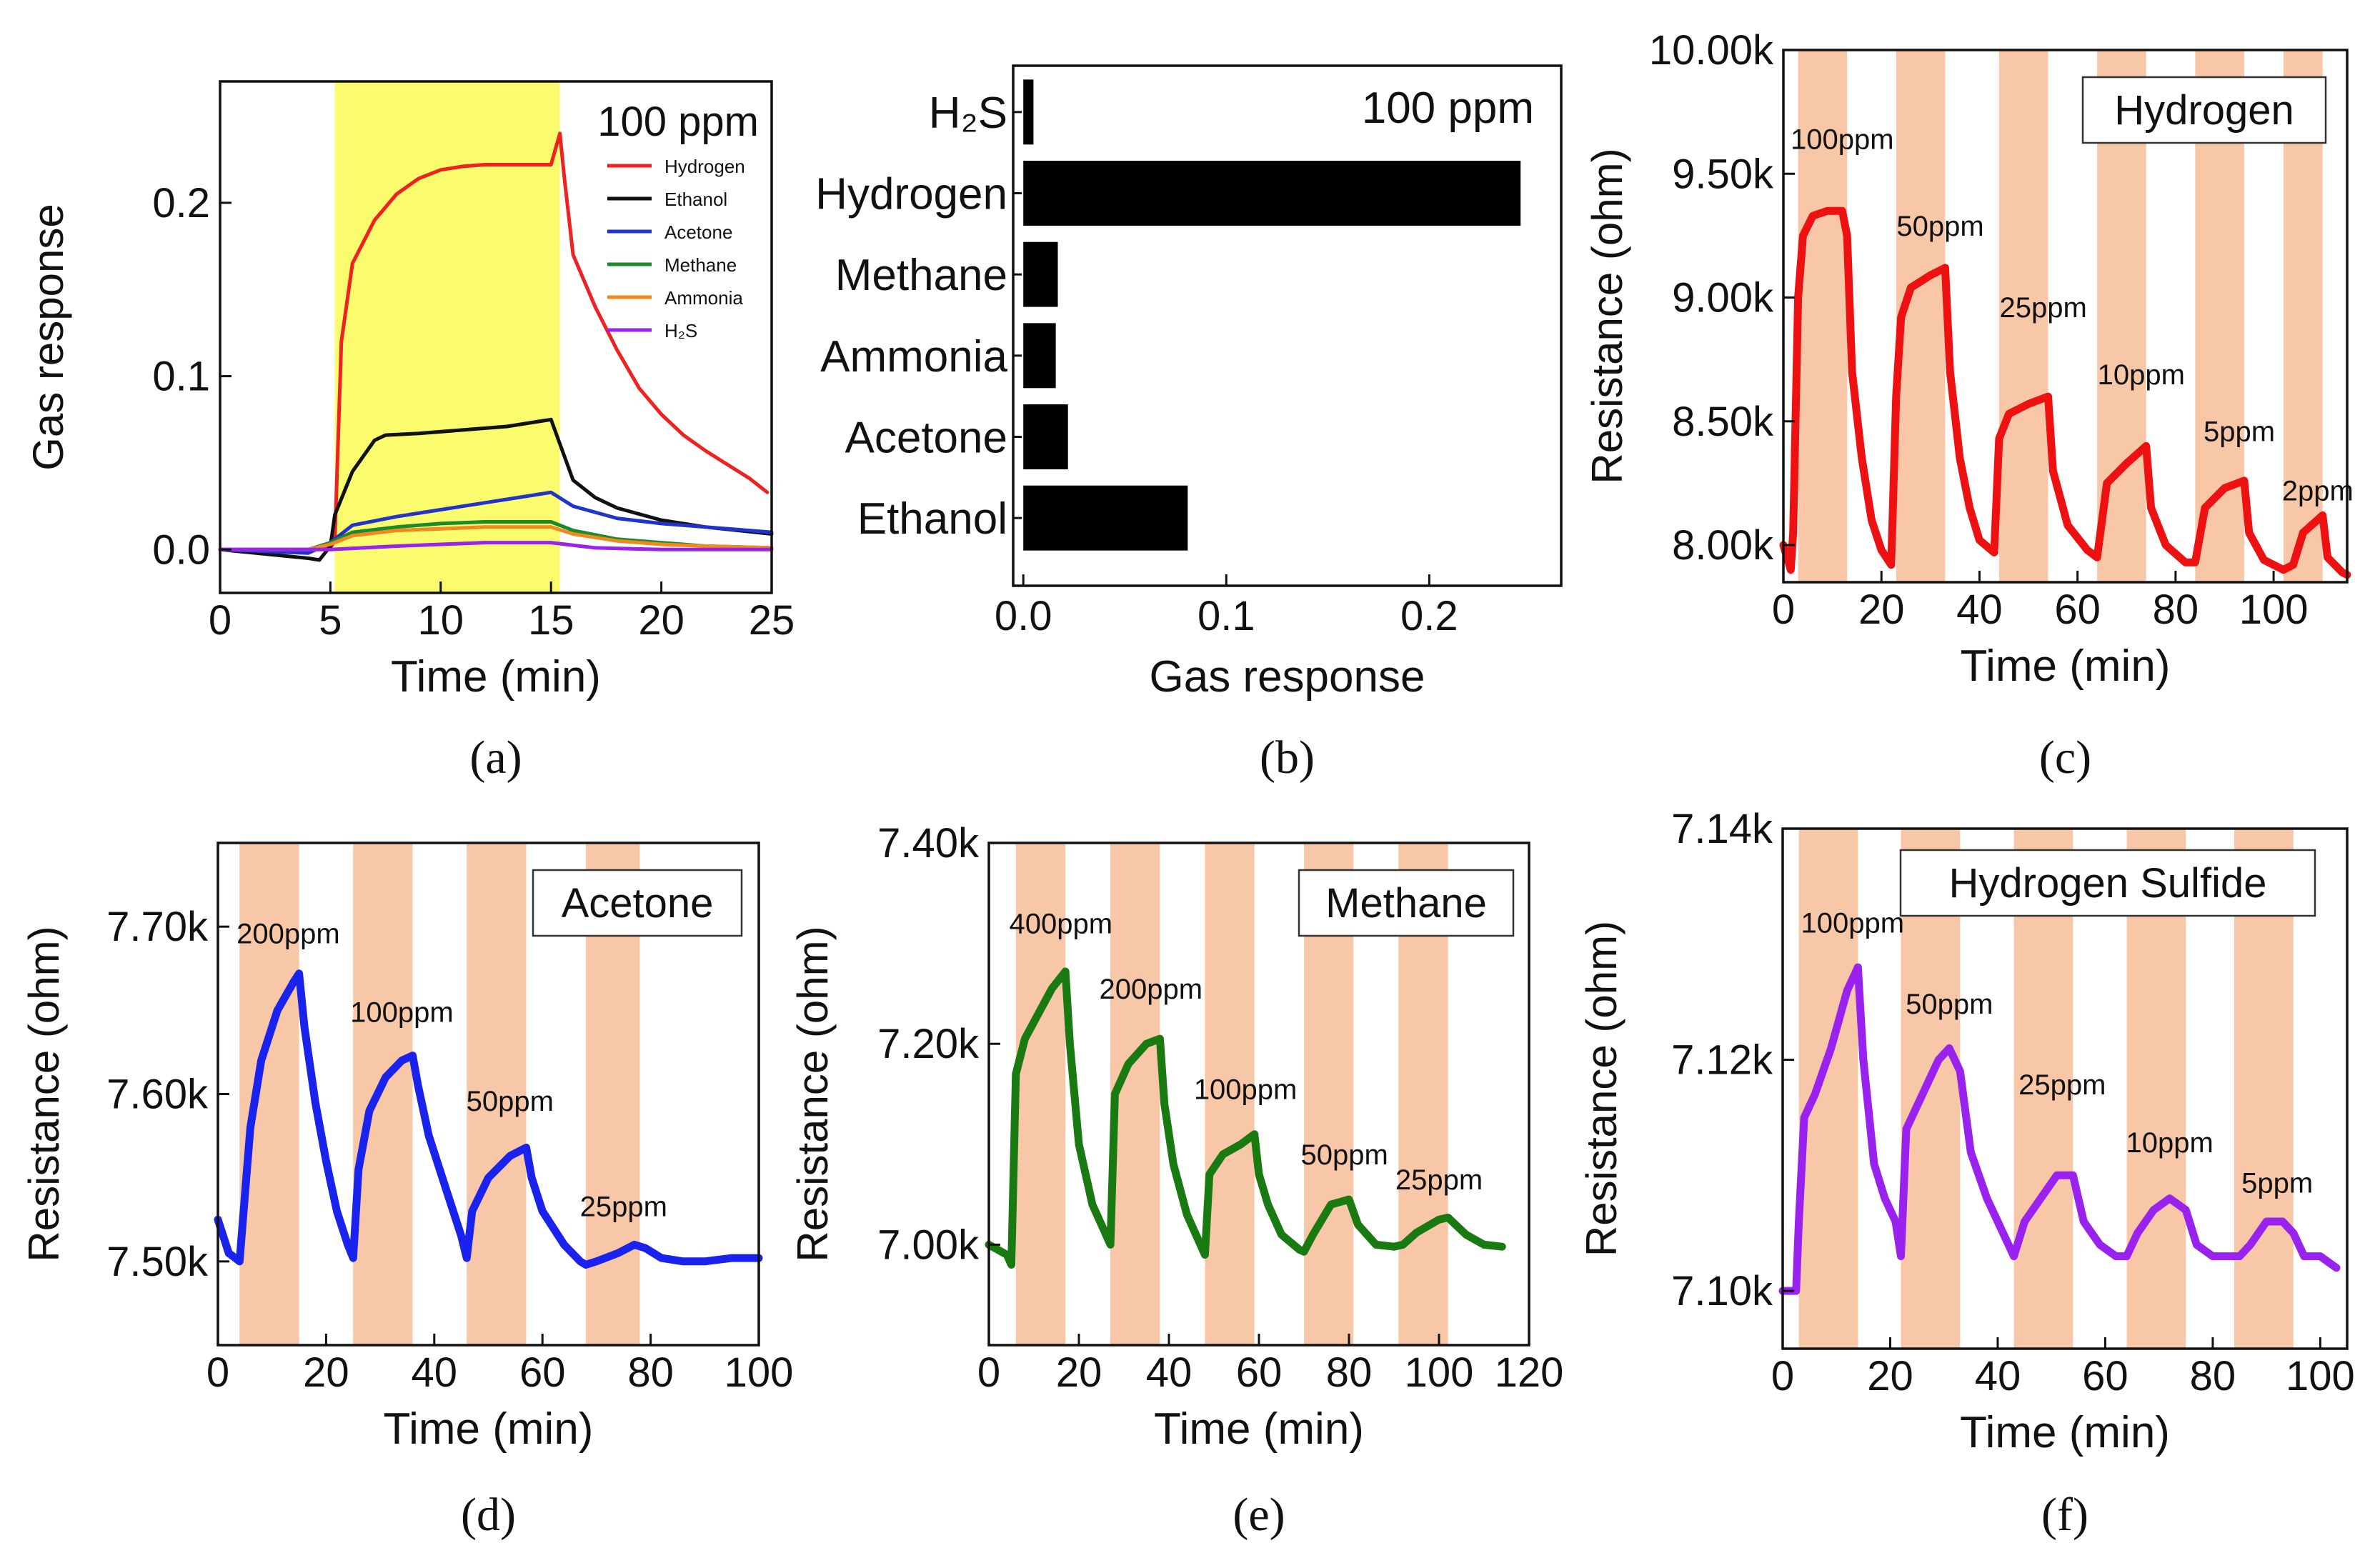 The image size is (2370, 1568). I want to click on y-tick-label: 8.00k, so click(1723, 545).